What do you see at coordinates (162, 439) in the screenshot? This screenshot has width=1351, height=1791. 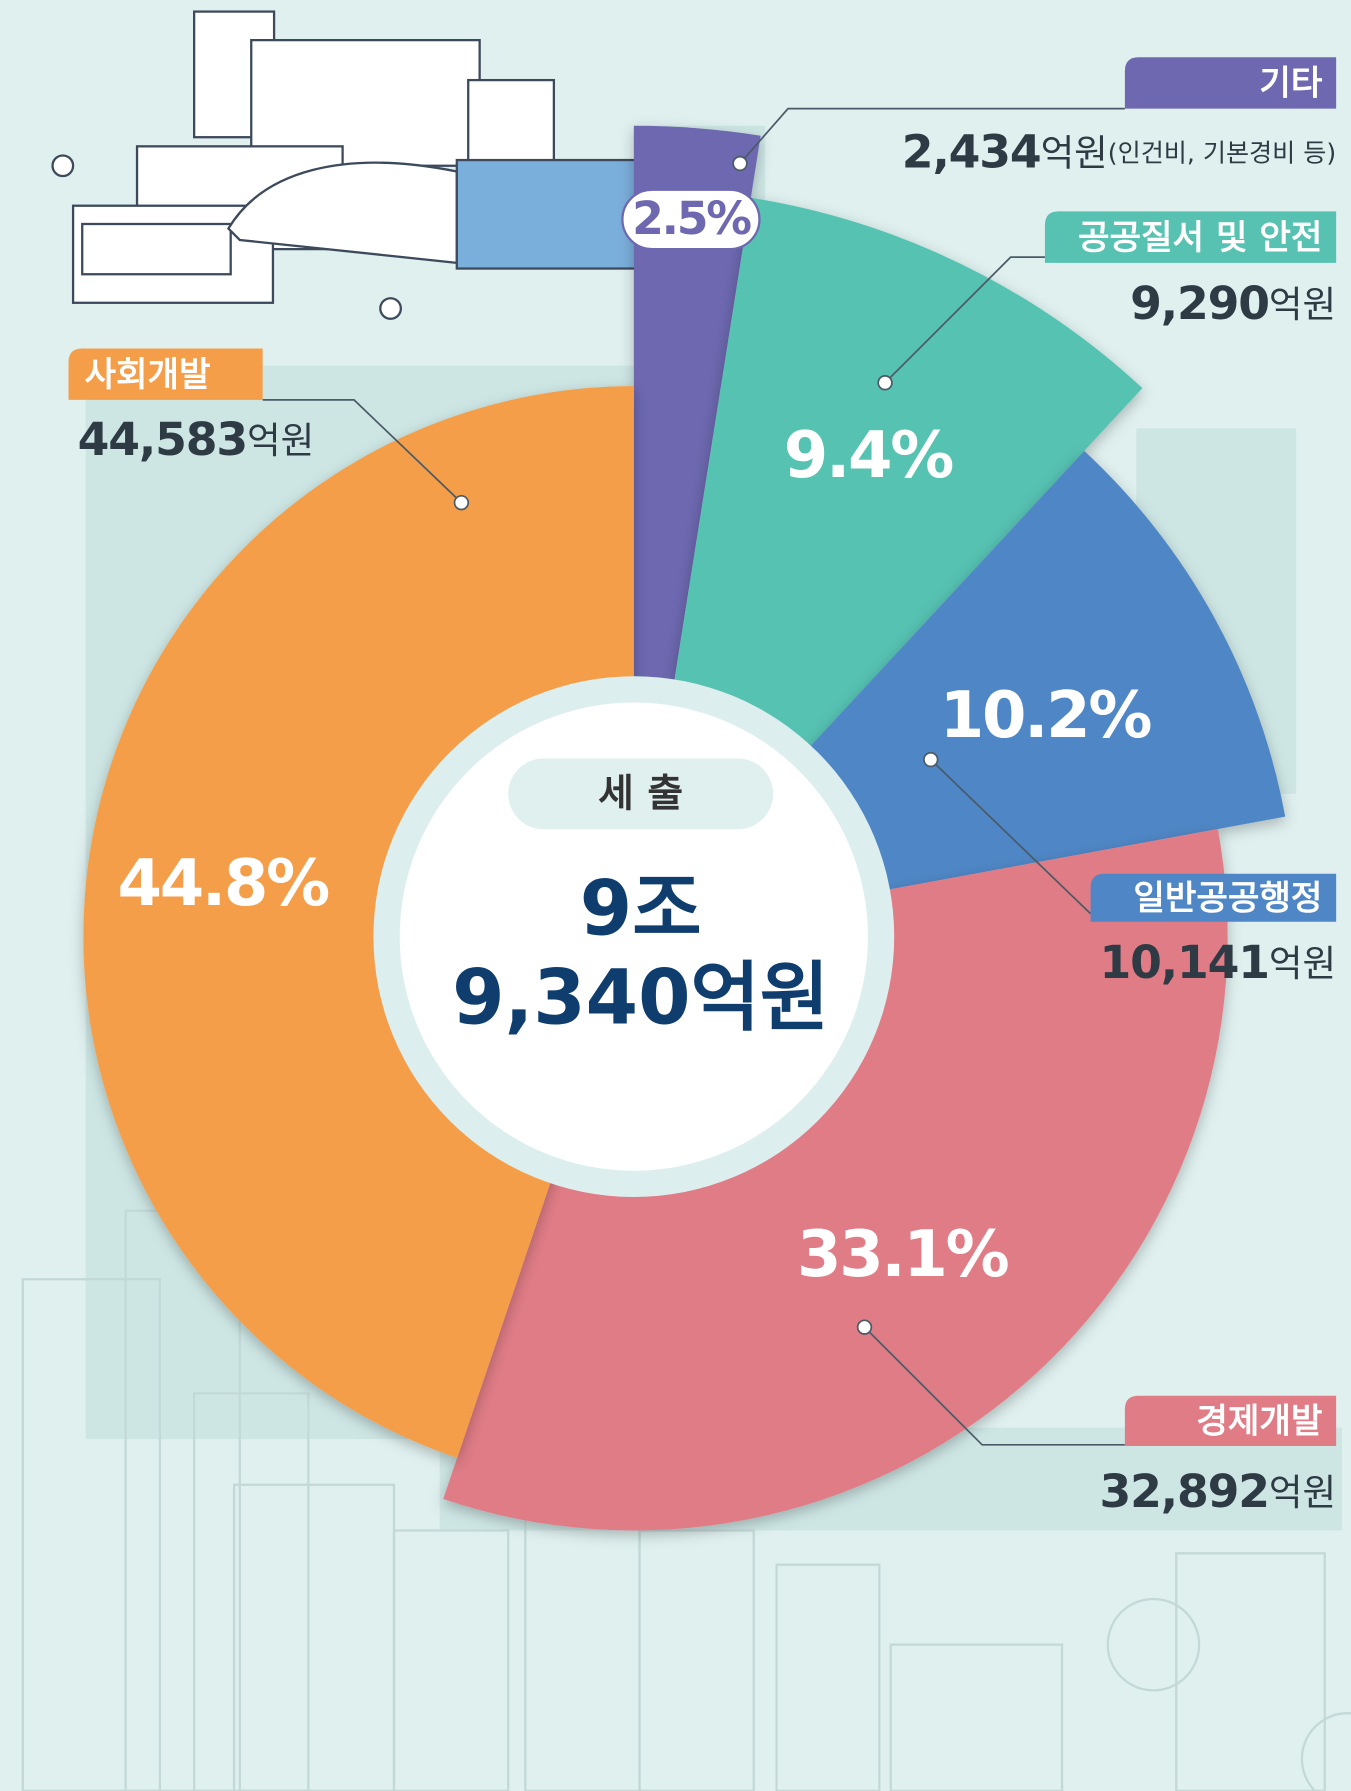 I see `amount-value: 44,583` at bounding box center [162, 439].